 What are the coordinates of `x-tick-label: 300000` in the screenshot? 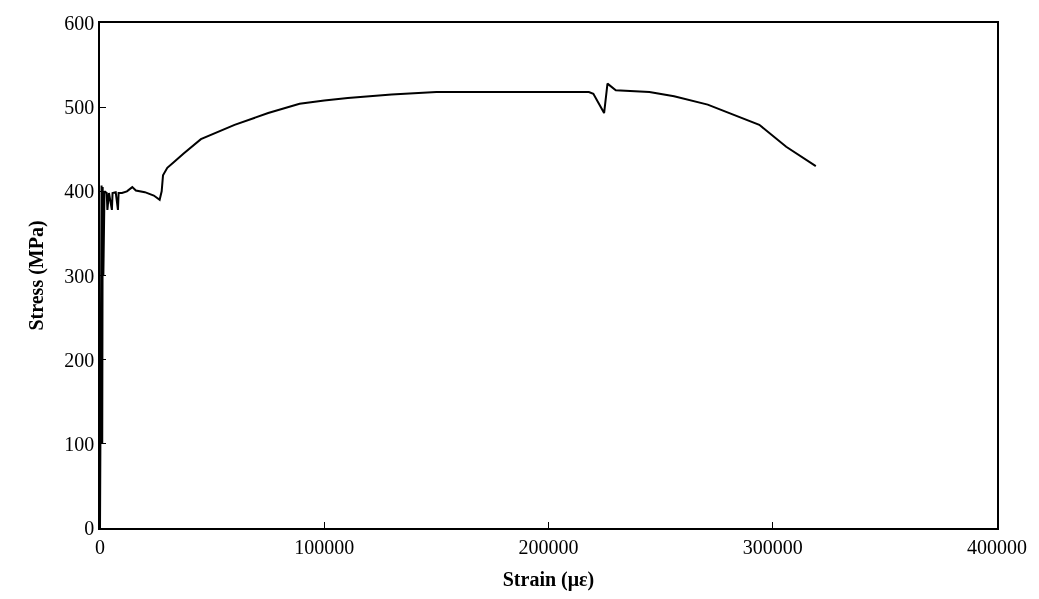 It's located at (772, 546).